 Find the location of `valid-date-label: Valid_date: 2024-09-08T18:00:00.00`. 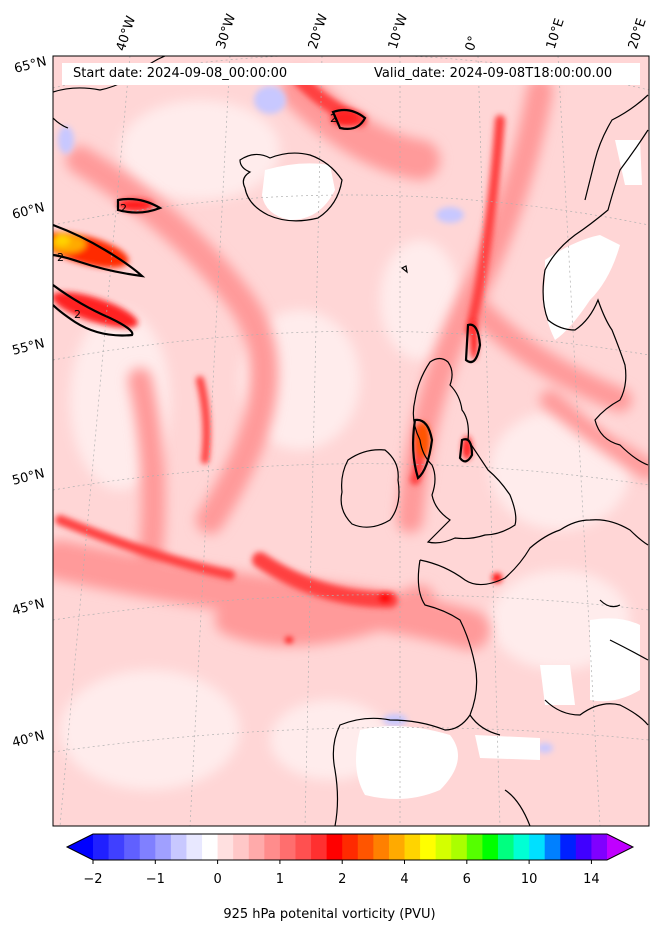

valid-date-label: Valid_date: 2024-09-08T18:00:00.00 is located at coordinates (493, 73).